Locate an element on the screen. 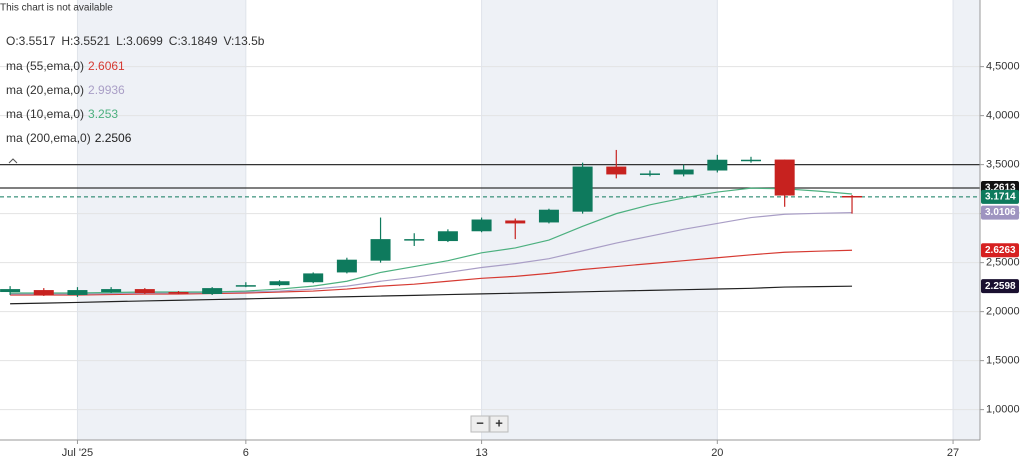 The image size is (1024, 472). ohlc-label: H: is located at coordinates (67, 41).